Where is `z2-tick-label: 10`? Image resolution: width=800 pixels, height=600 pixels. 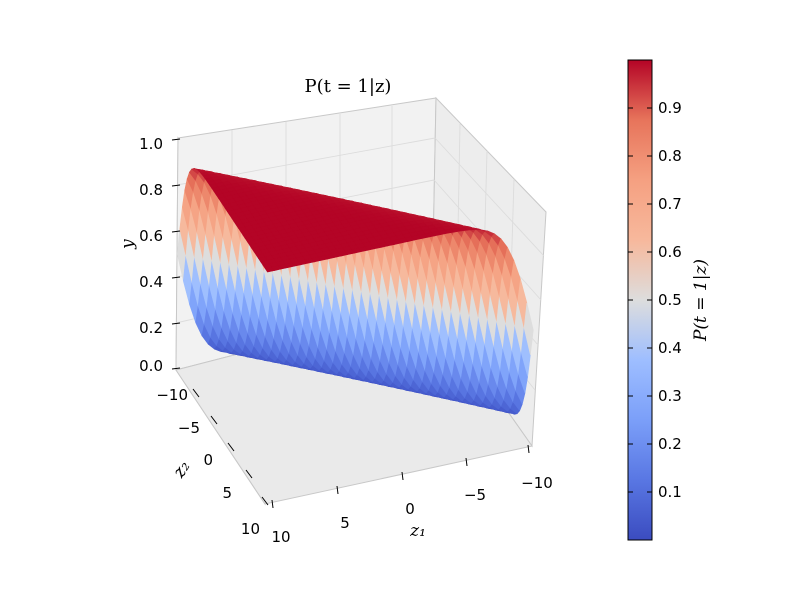 z2-tick-label: 10 is located at coordinates (250, 529).